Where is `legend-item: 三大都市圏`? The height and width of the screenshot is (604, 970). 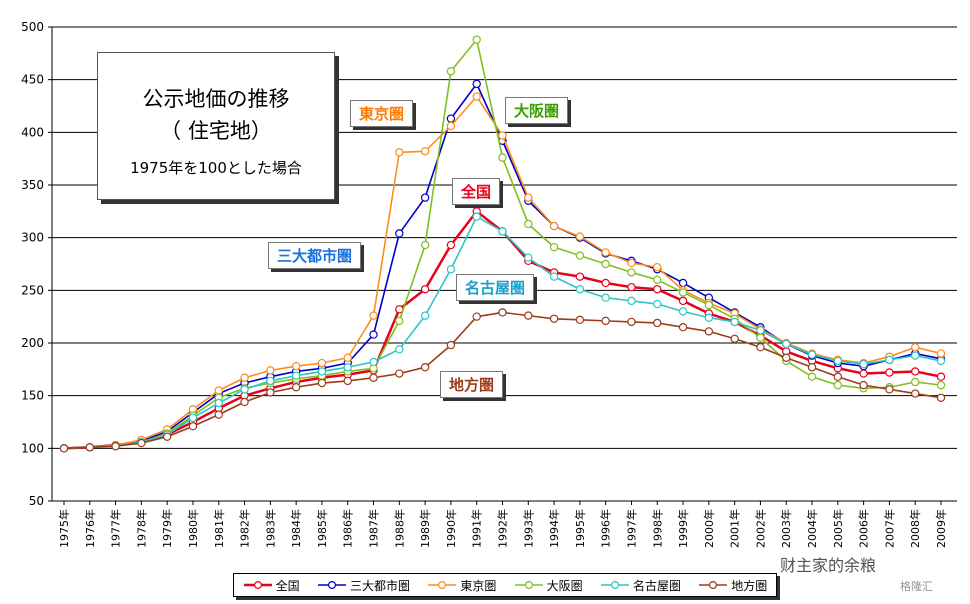 legend-item: 三大都市圏 is located at coordinates (363, 585).